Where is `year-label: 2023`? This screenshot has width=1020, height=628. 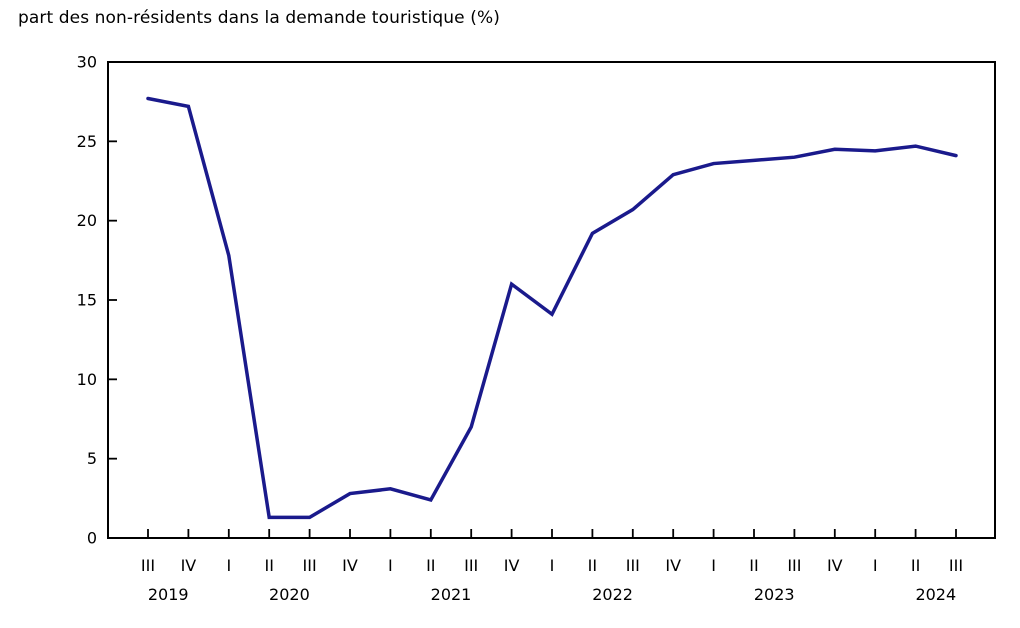 year-label: 2023 is located at coordinates (774, 594).